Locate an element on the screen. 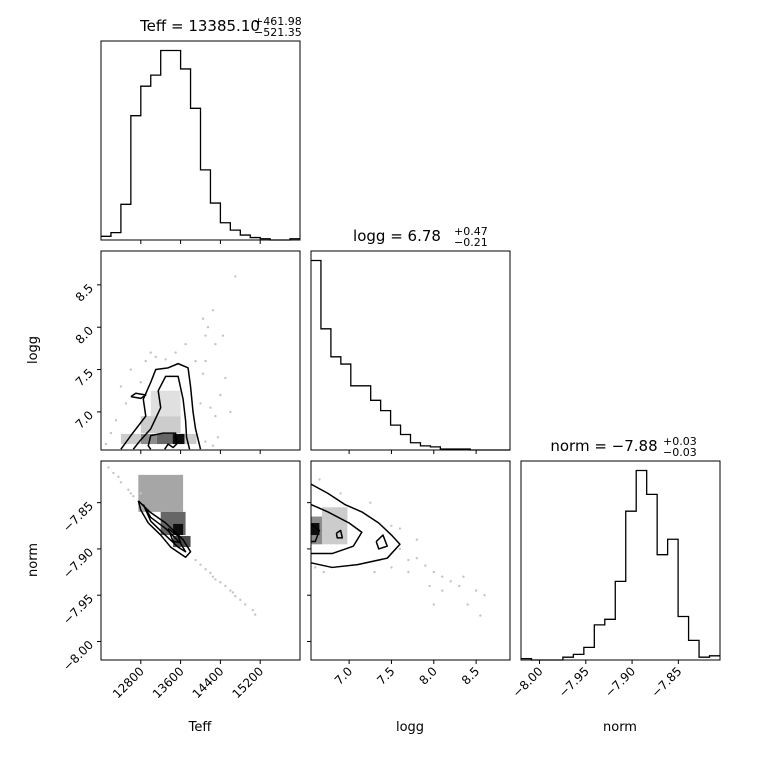 This screenshot has width=760, height=765. x-axis-label-teff: Teff is located at coordinates (200, 727).